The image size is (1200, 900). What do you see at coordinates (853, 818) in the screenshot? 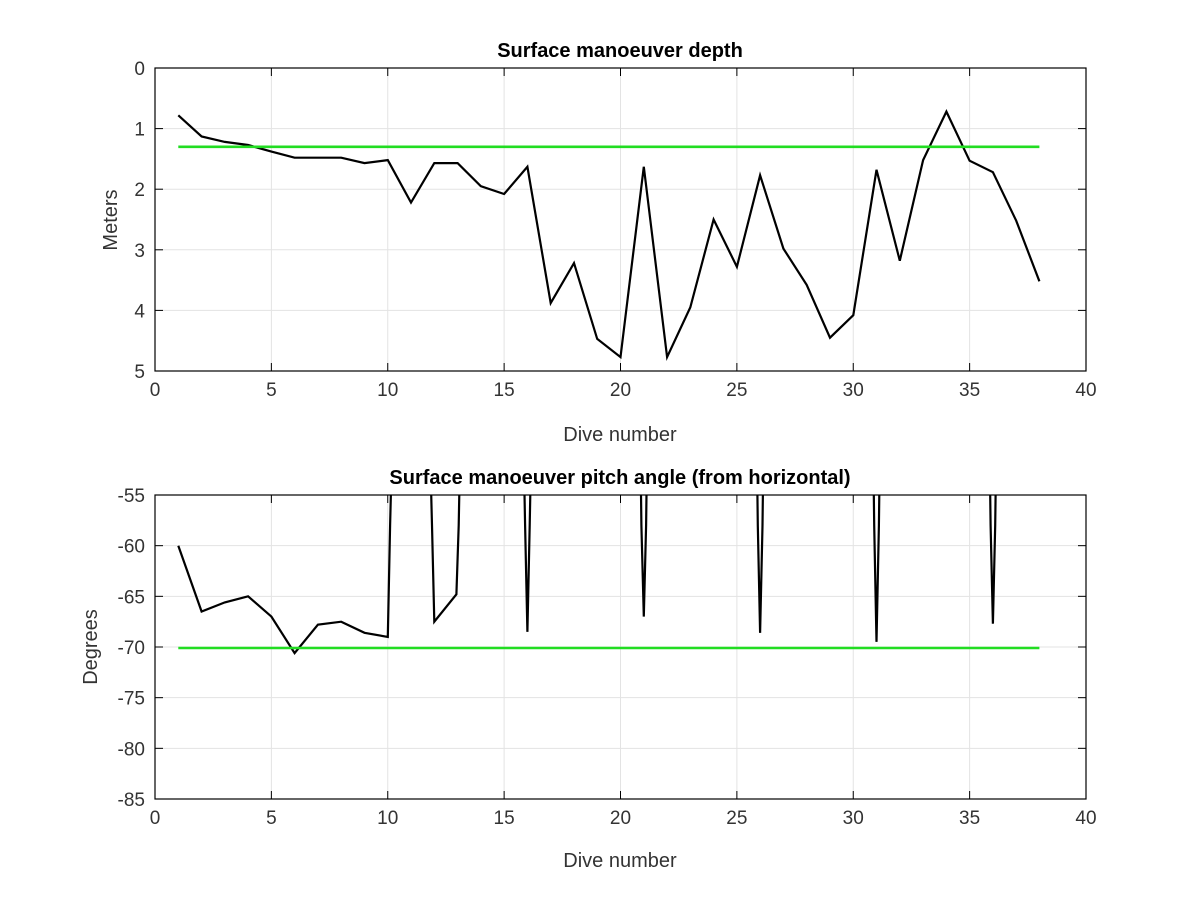
I see `pitch-x-tick-label: 30` at bounding box center [853, 818].